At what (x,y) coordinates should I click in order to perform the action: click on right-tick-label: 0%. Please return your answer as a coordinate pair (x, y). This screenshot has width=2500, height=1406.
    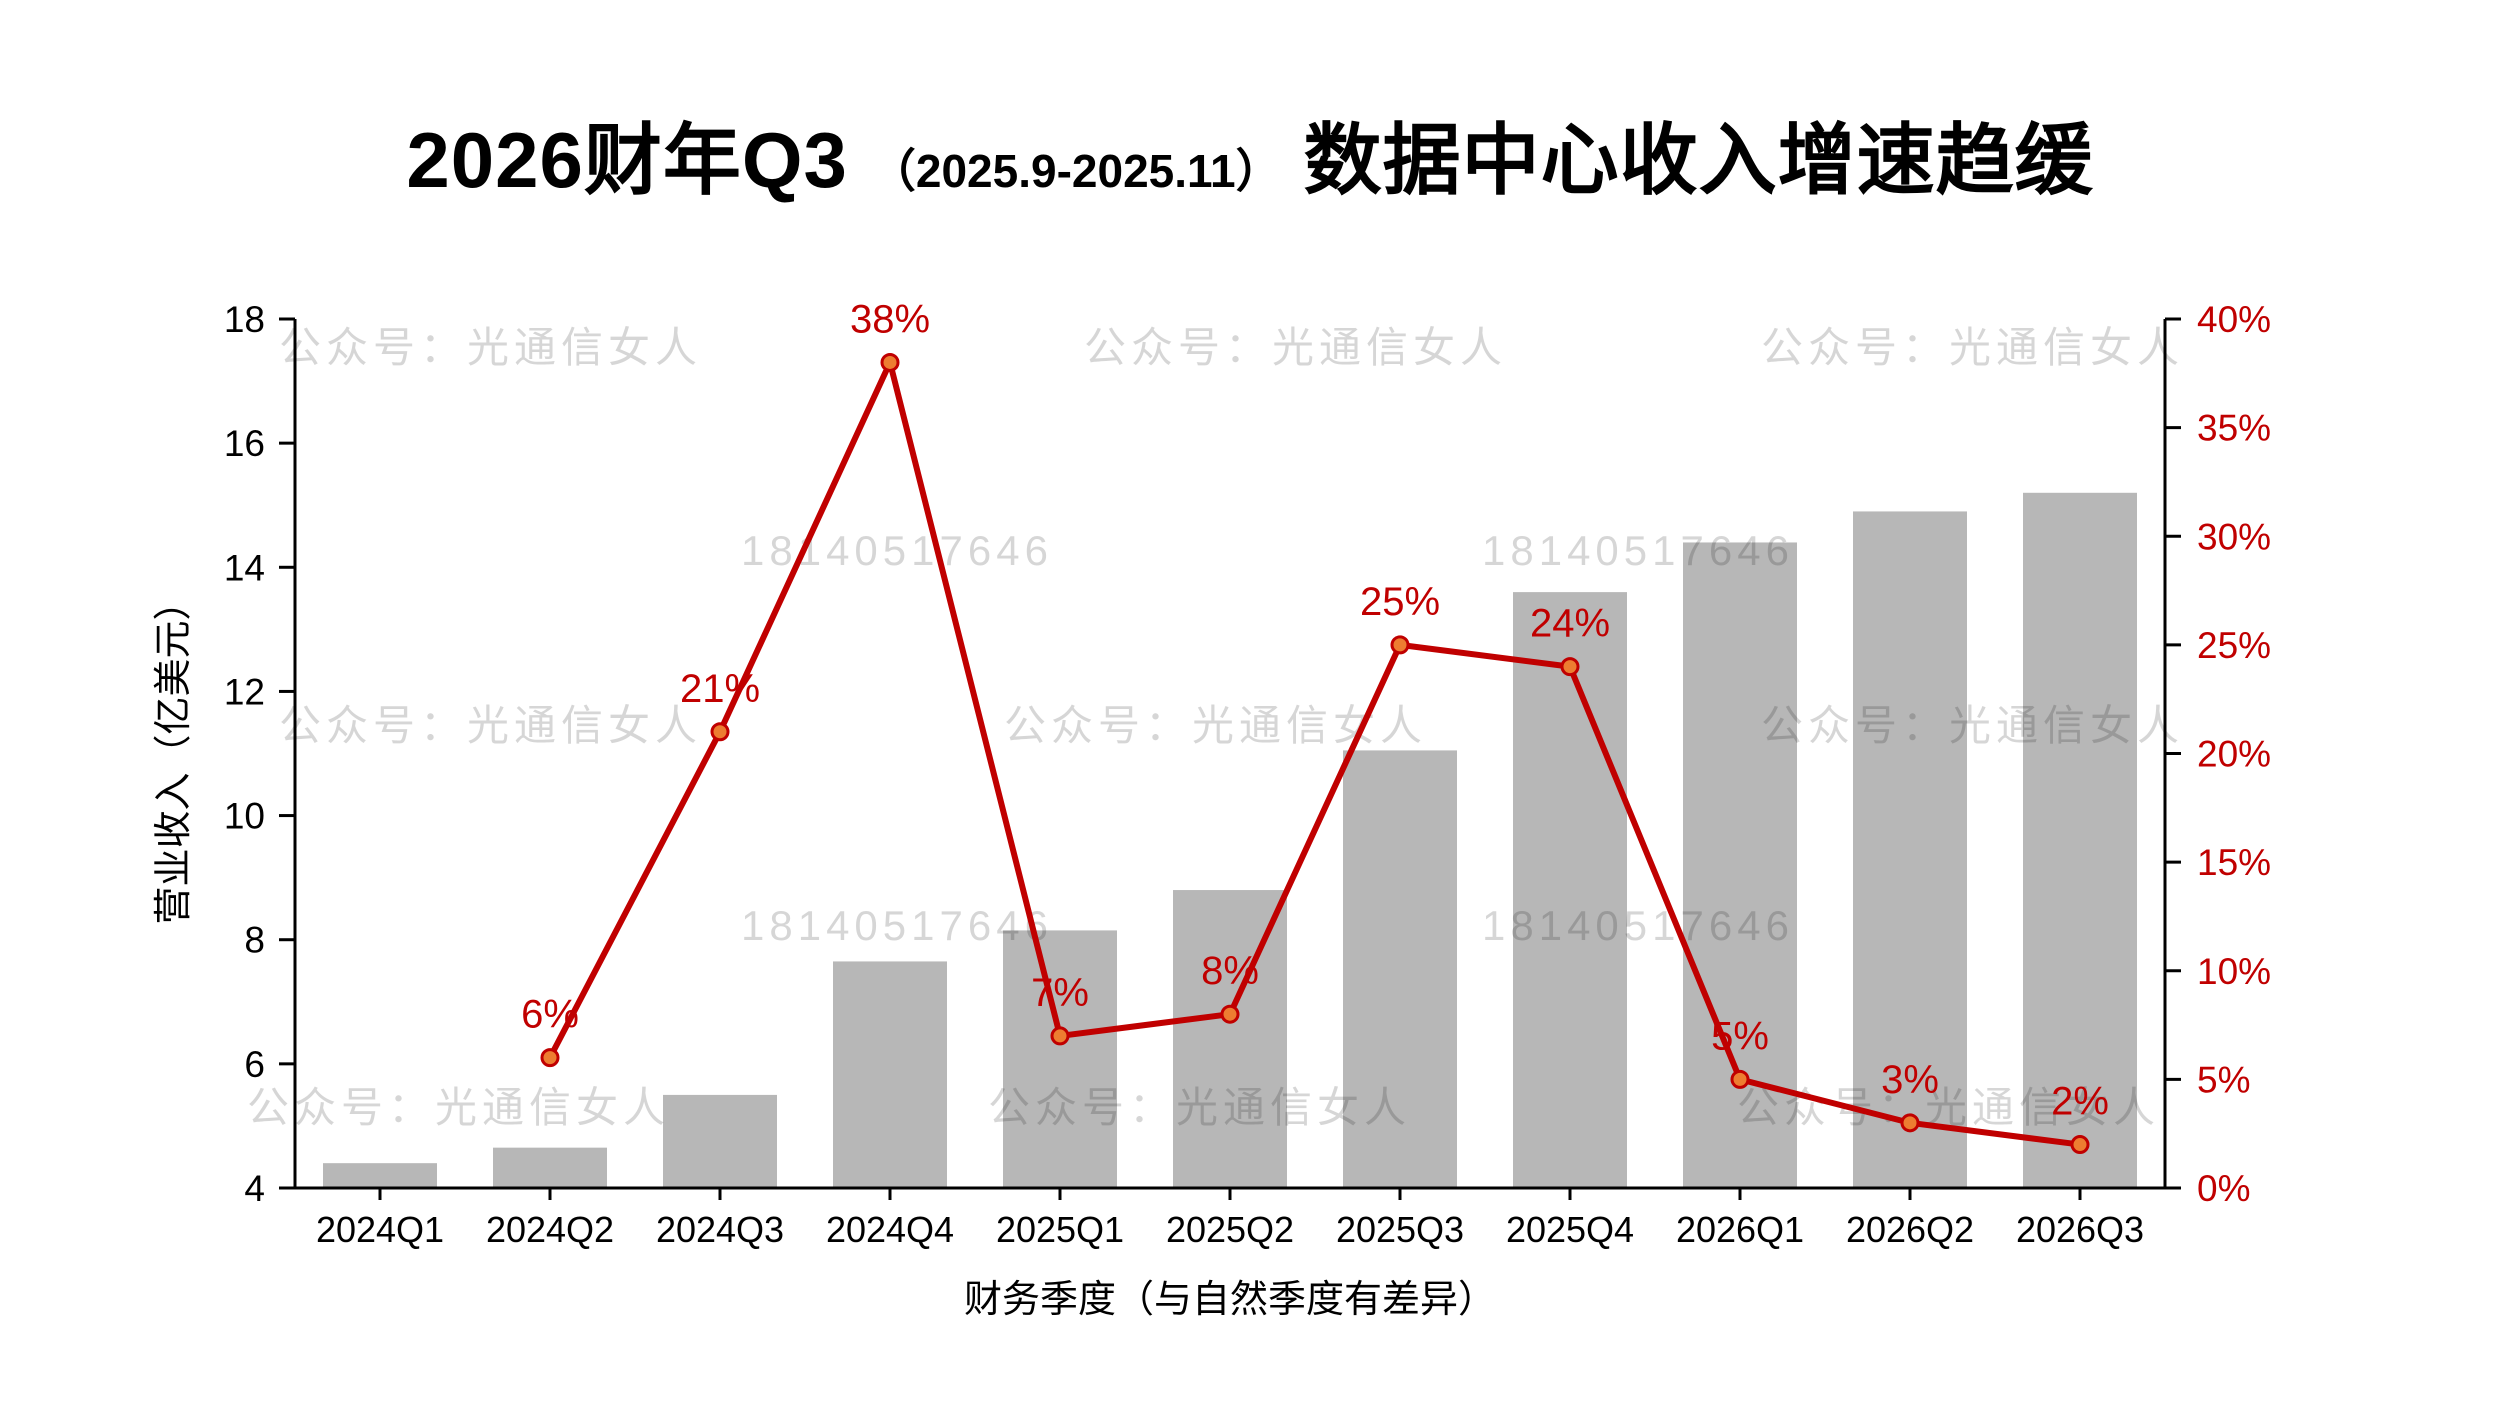
    Looking at the image, I should click on (2223, 1188).